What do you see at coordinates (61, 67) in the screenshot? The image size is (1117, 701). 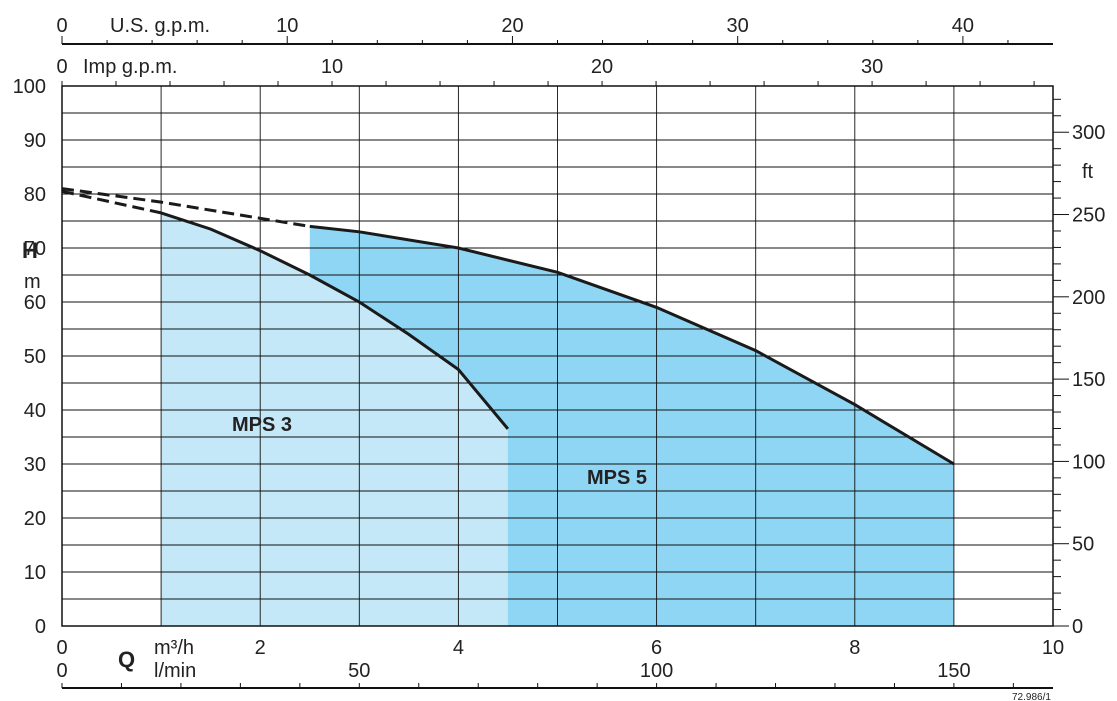 I see `imp-gpm-tick-label: 0` at bounding box center [61, 67].